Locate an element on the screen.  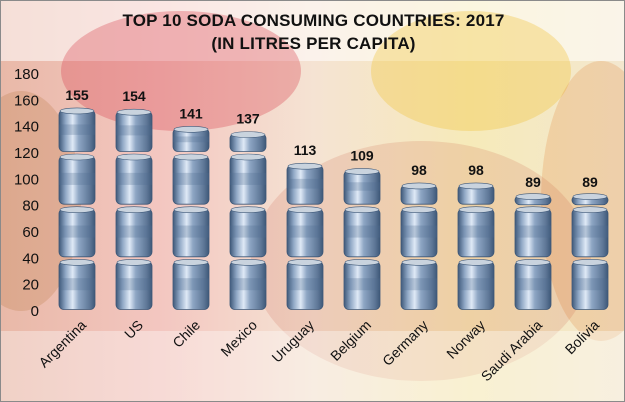
y-tick-label: 100 is located at coordinates (26, 179).